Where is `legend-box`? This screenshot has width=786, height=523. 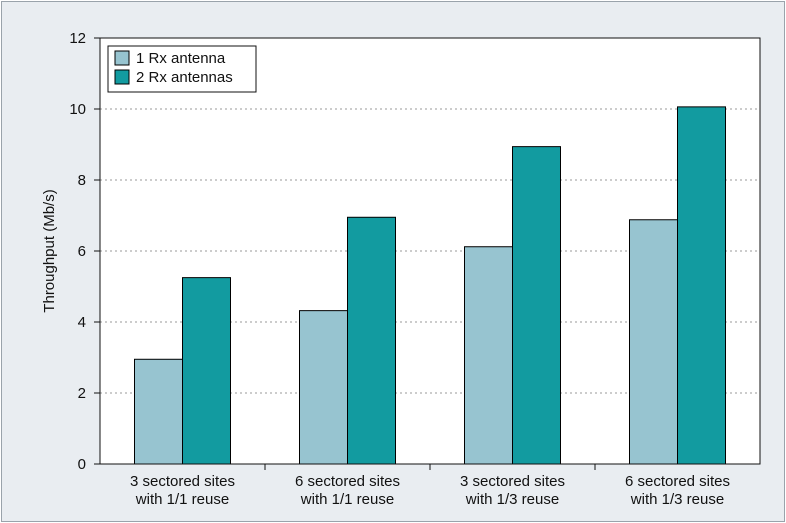
legend-box is located at coordinates (182, 69).